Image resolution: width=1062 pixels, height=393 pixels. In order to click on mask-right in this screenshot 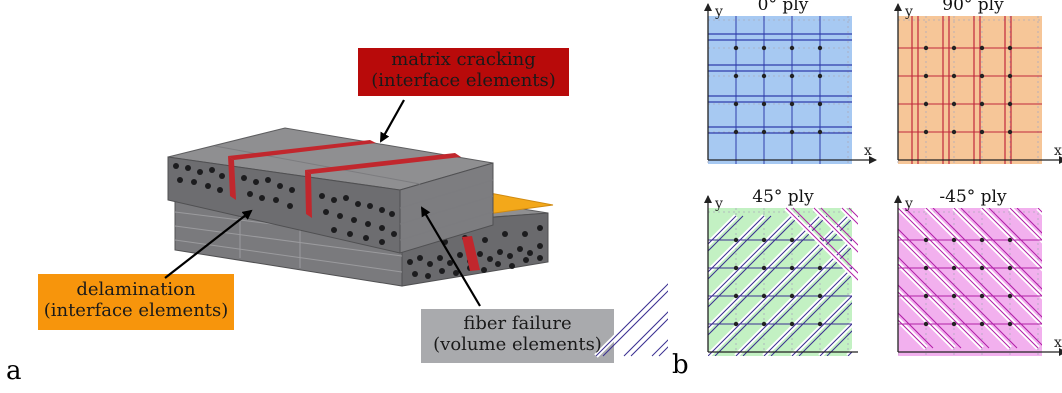, I will do `click(1052, 280)`.